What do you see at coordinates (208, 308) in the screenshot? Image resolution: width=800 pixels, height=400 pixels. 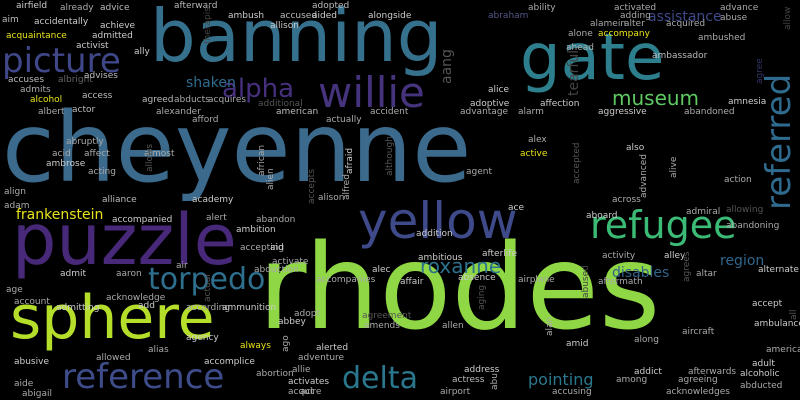 I see `cloud-word: according` at bounding box center [208, 308].